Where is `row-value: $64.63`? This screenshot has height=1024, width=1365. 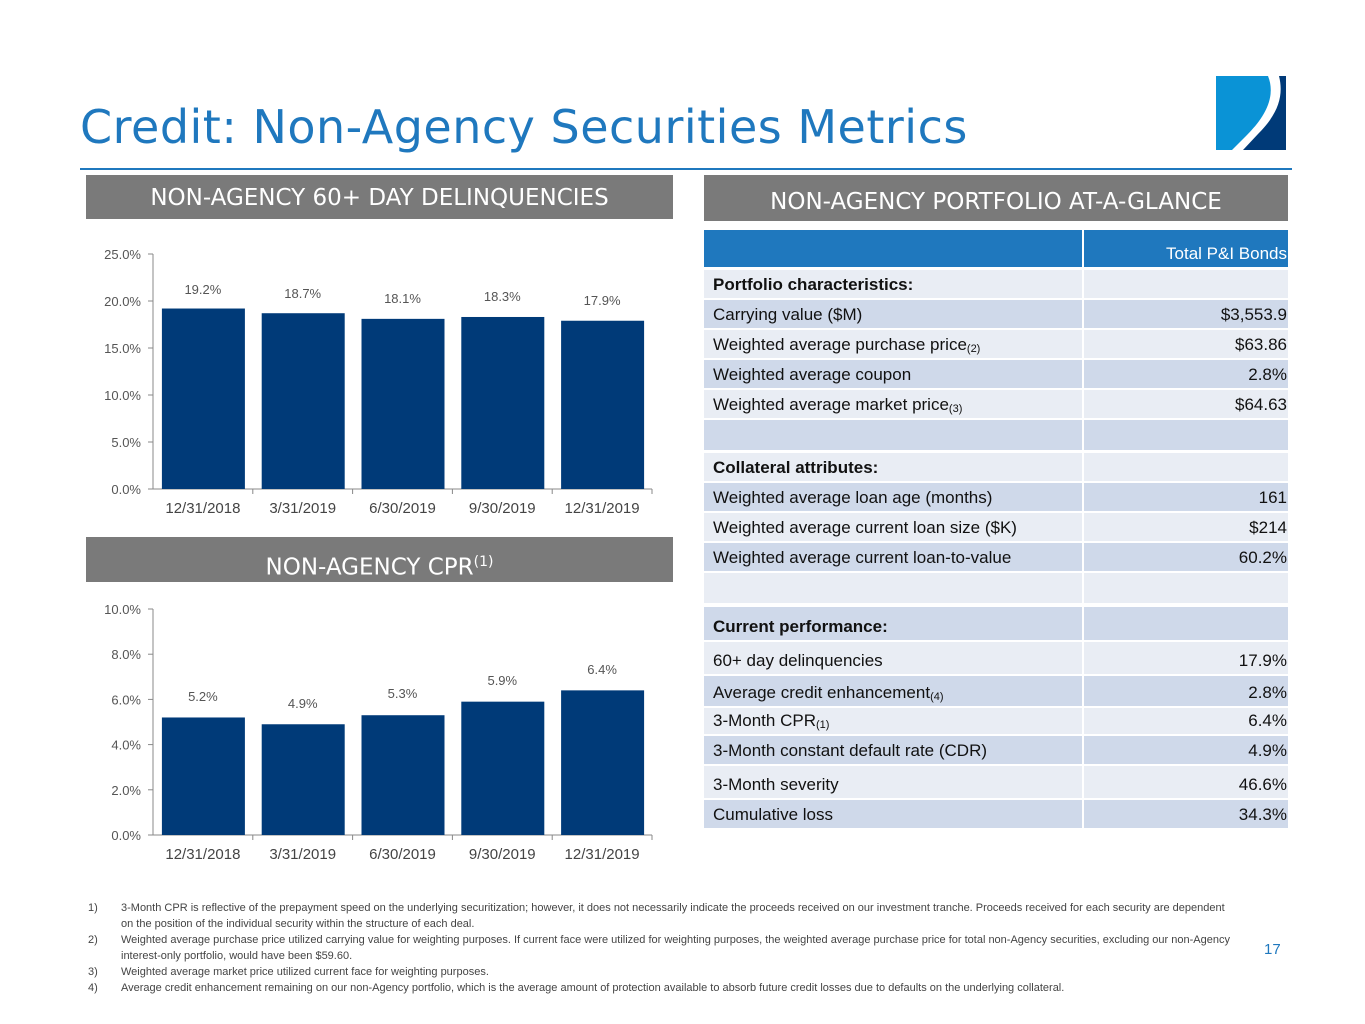
row-value: $64.63 is located at coordinates (1186, 404).